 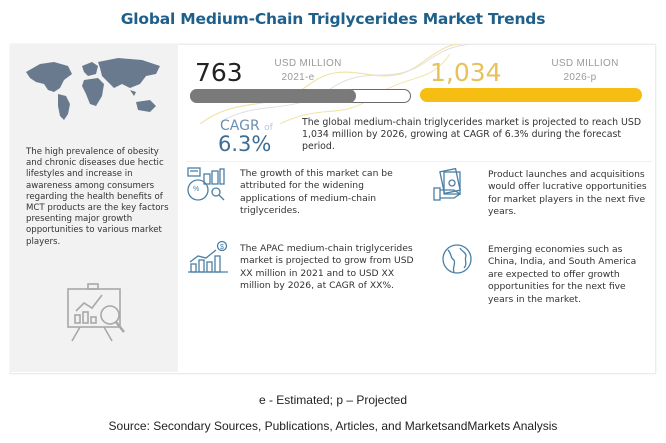 I want to click on market-year-2021: 2021-e, so click(x=298, y=77).